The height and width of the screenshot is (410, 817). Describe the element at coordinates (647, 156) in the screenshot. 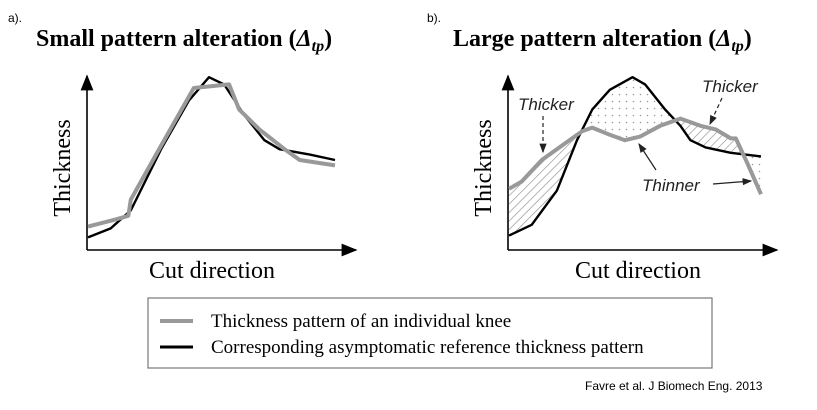

I see `annotation-thinner-arrow-center` at that location.